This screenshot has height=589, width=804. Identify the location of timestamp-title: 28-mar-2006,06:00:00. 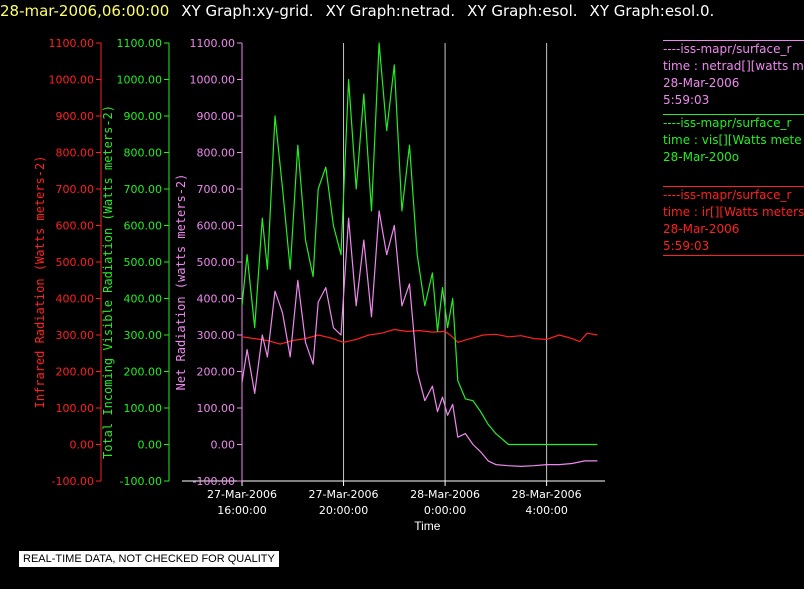
(85, 11).